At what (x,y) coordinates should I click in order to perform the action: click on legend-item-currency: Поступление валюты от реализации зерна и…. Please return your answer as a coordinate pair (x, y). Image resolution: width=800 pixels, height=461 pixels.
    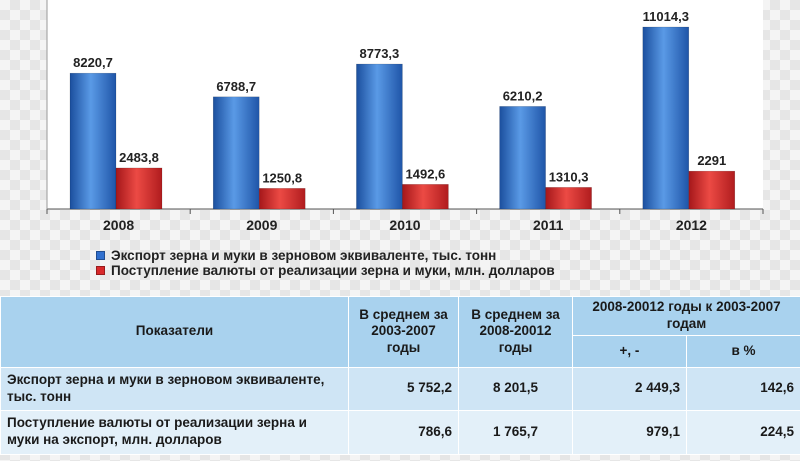
    Looking at the image, I should click on (325, 270).